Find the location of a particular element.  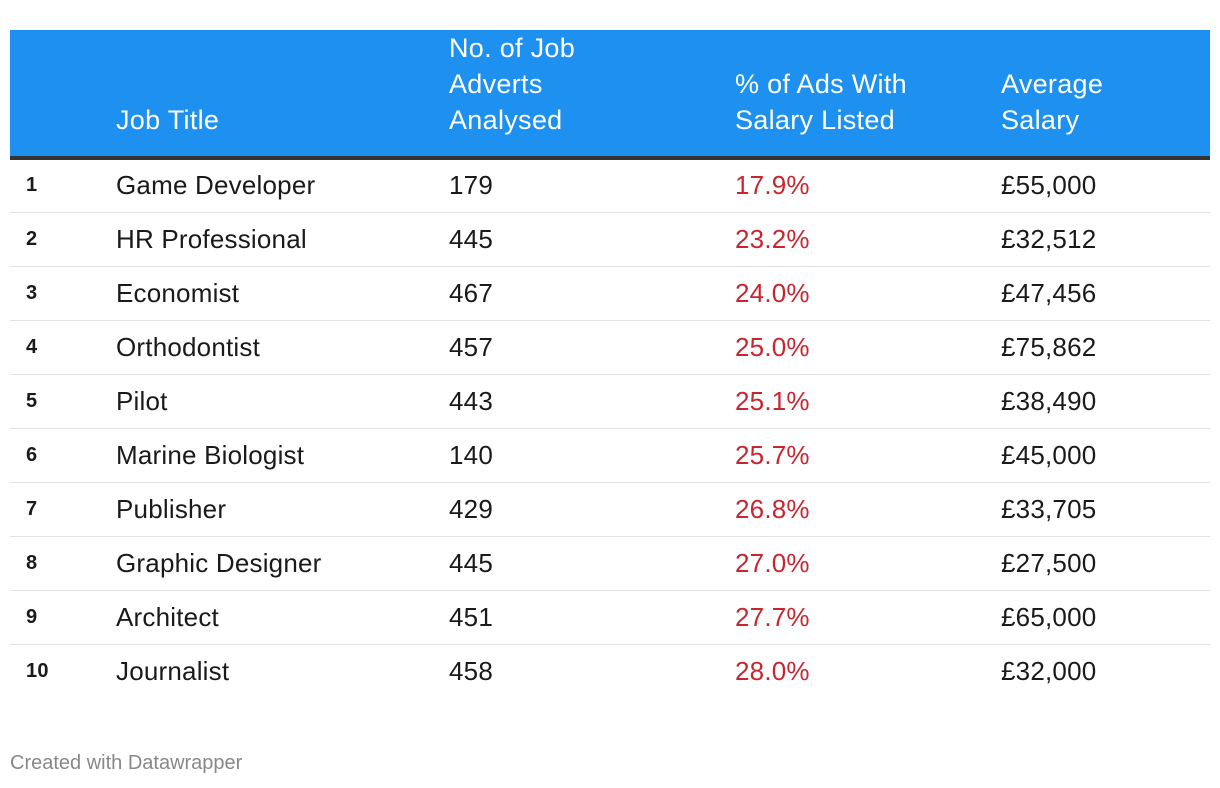

cell-pct-salary: 25.7% is located at coordinates (868, 455).